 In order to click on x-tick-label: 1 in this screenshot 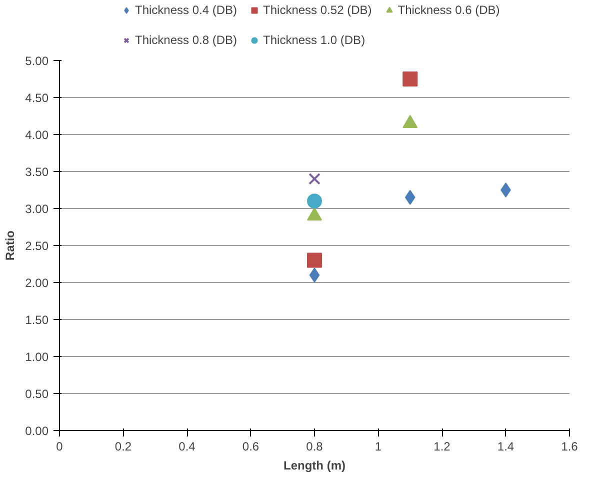, I will do `click(378, 447)`.